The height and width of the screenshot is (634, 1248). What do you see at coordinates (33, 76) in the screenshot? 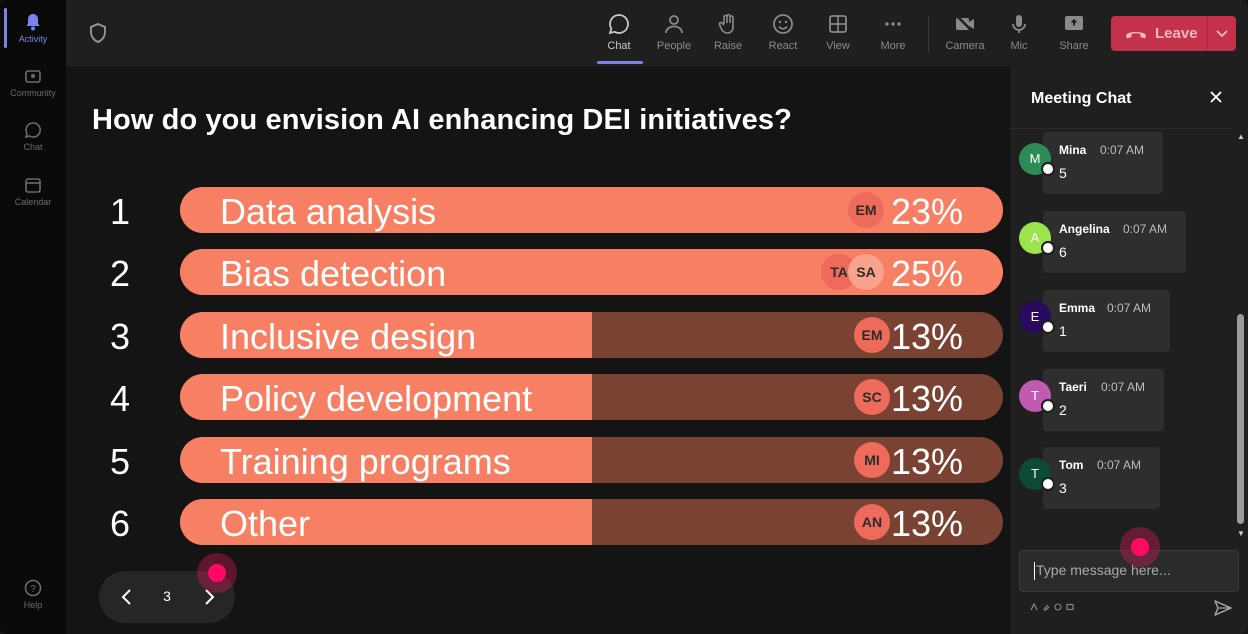
I see `community-icon` at bounding box center [33, 76].